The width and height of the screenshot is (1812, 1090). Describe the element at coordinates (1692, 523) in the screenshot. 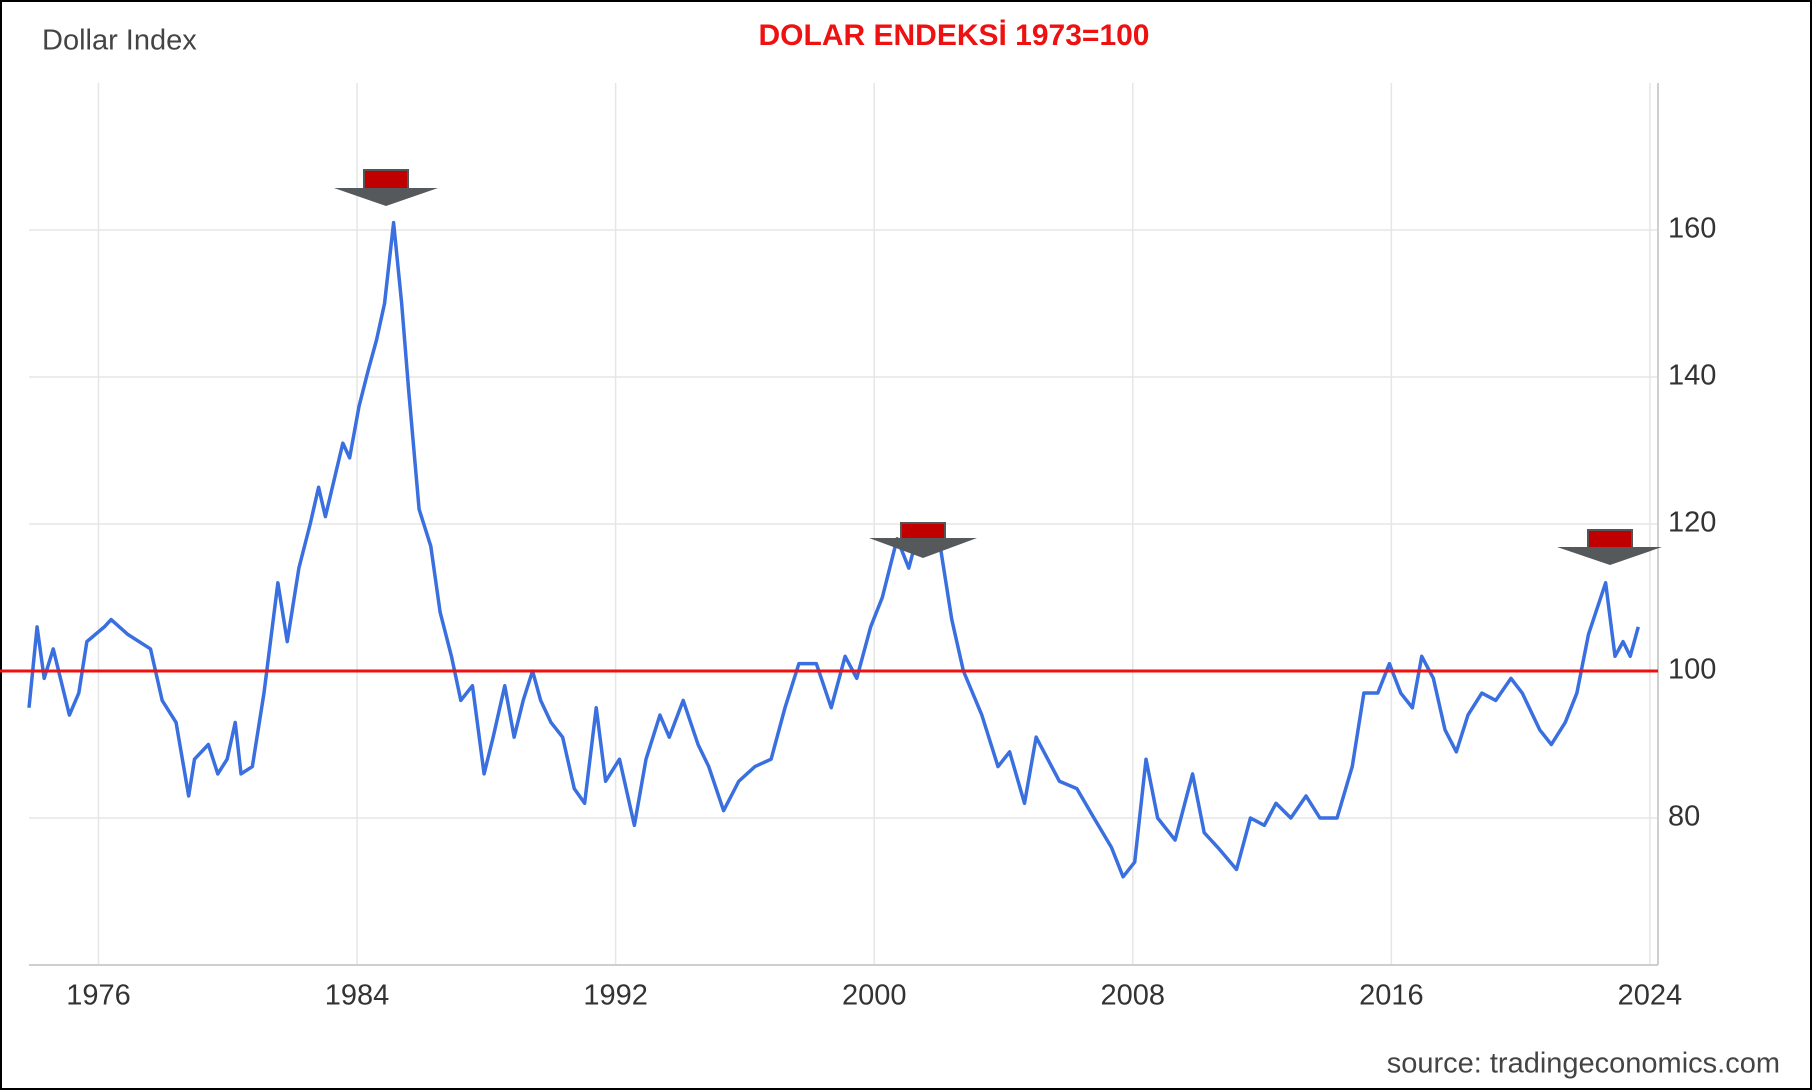

I see `y-tick-label: 120` at that location.